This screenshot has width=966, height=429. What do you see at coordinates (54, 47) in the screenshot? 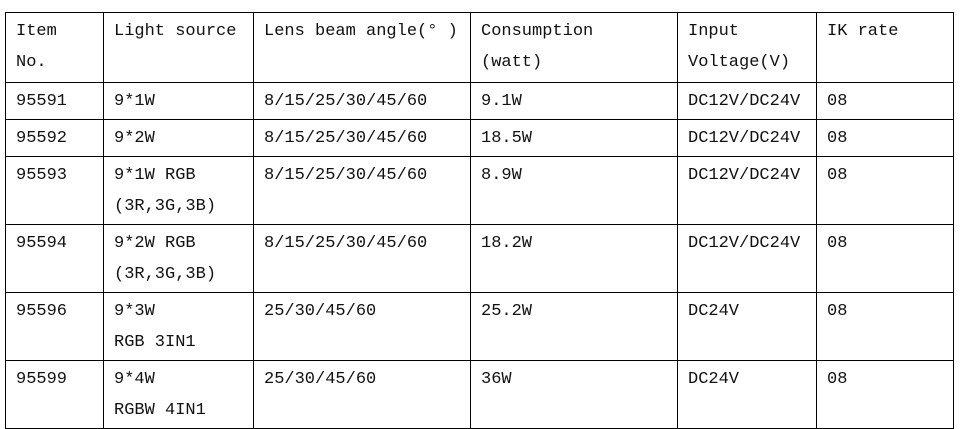
I see `cell: Item No.` at bounding box center [54, 47].